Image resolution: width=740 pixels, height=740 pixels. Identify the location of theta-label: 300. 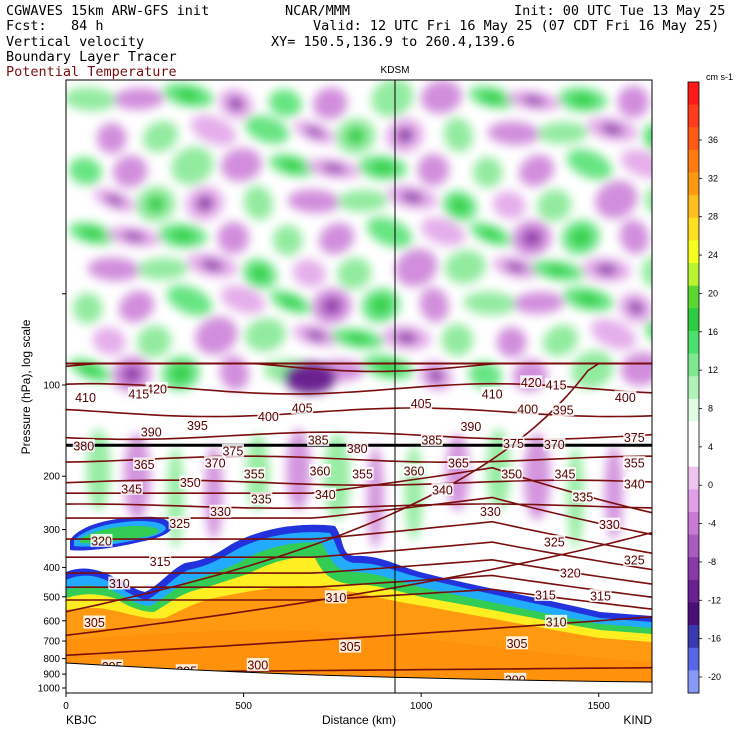
(257, 666).